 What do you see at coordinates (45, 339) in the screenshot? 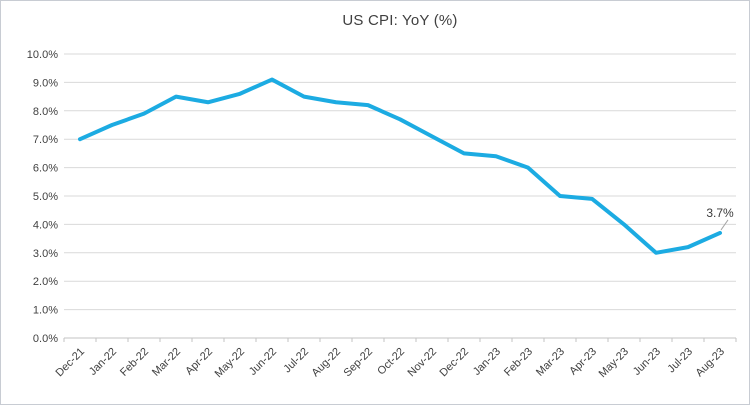
I see `y-axis-label: 0.0%` at bounding box center [45, 339].